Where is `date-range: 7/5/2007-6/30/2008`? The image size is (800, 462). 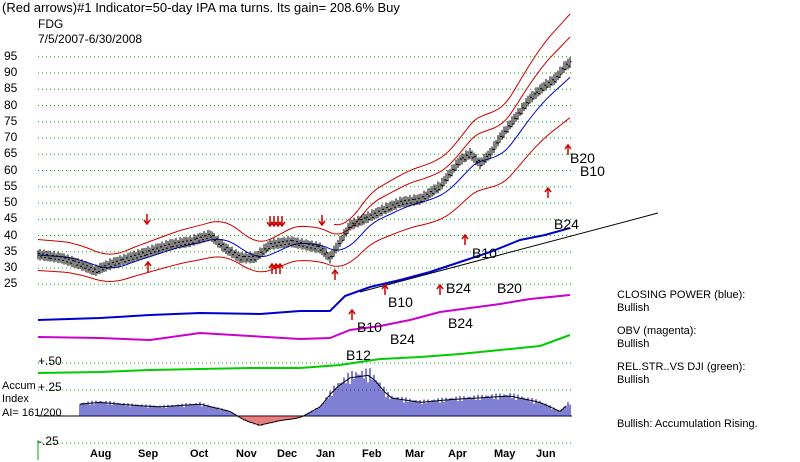
date-range: 7/5/2007-6/30/2008 is located at coordinates (90, 39).